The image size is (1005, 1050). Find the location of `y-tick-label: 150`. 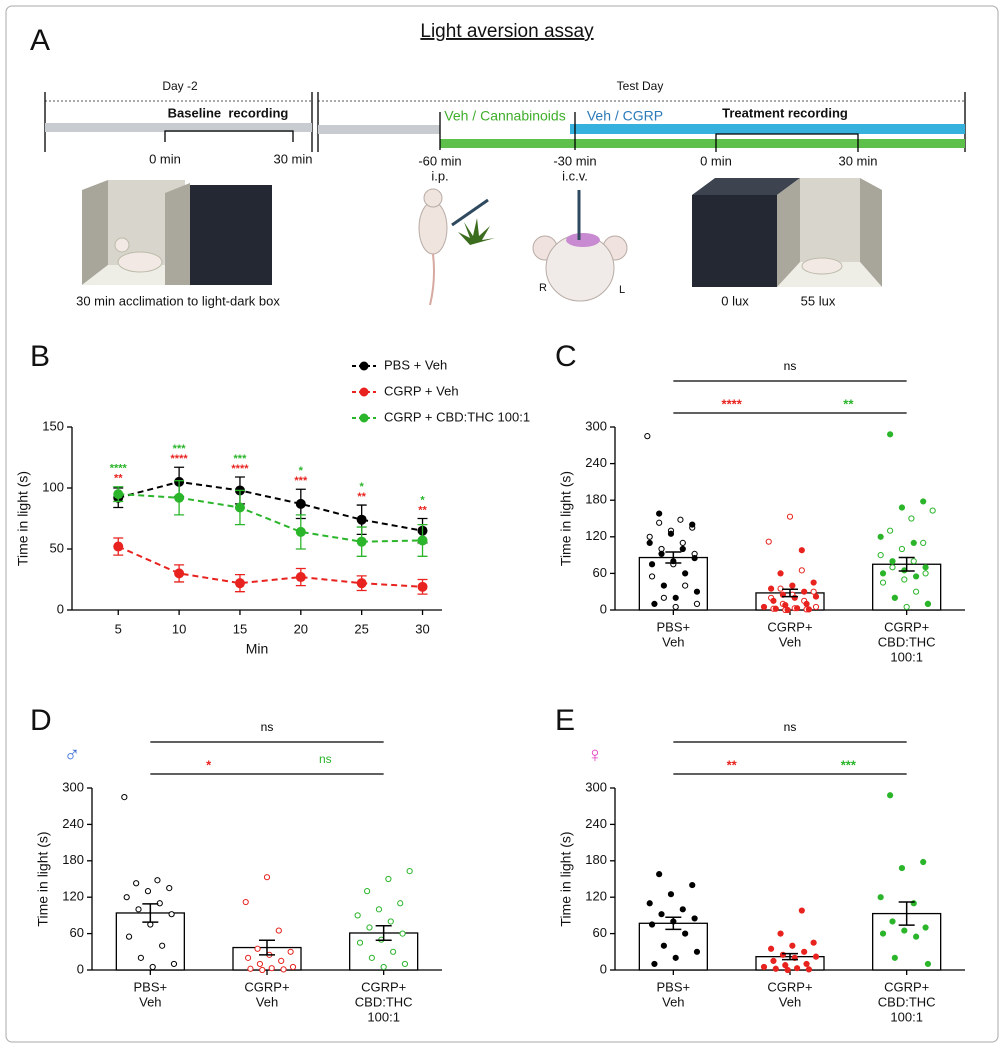

y-tick-label: 150 is located at coordinates (53, 425).